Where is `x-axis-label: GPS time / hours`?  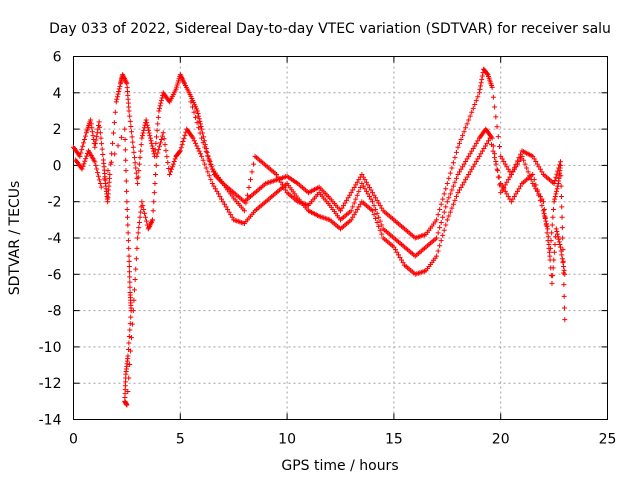
x-axis-label: GPS time / hours is located at coordinates (339, 466).